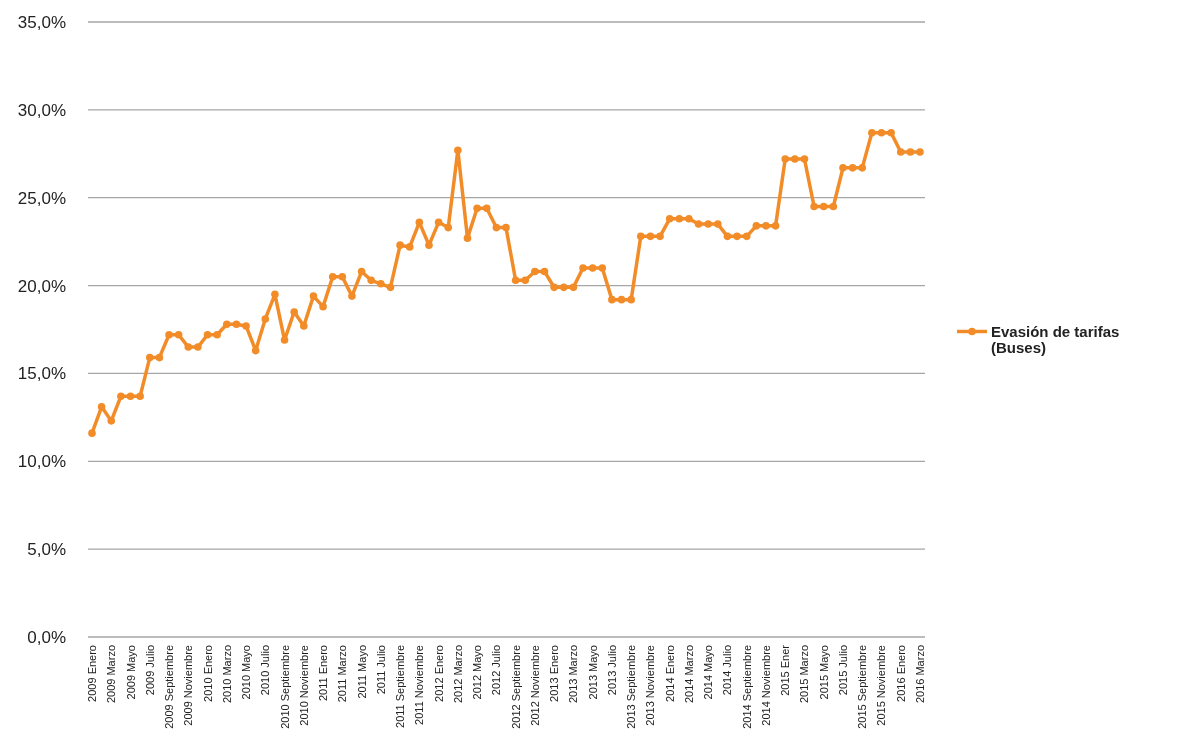 The width and height of the screenshot is (1183, 744). I want to click on y-tick-label: 30,0%, so click(41, 110).